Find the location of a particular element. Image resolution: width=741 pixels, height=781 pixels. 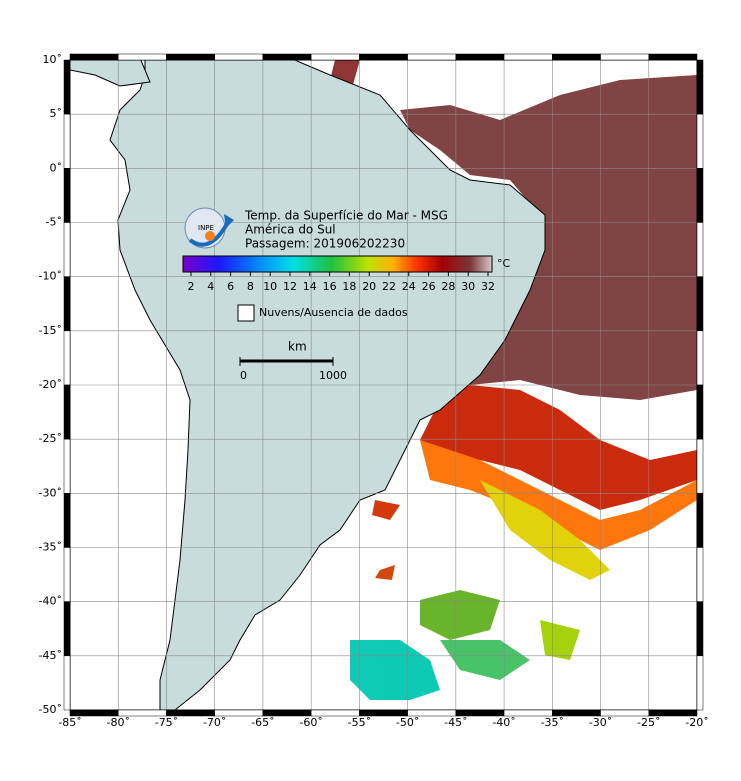

y-tick-label: -35˚ is located at coordinates (50, 547).